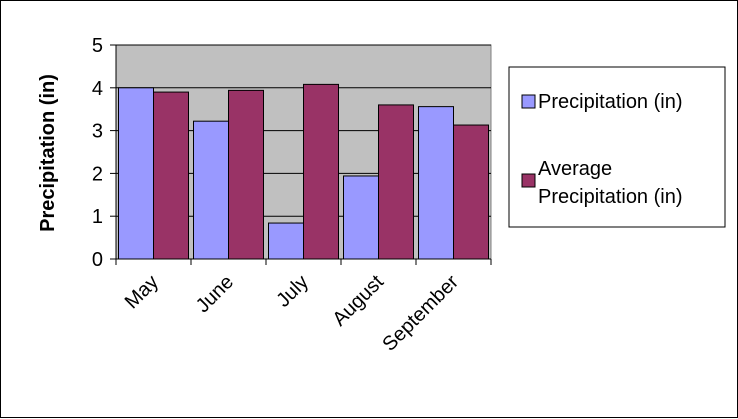 The image size is (738, 419). What do you see at coordinates (358, 301) in the screenshot?
I see `x-tick-label-august: August` at bounding box center [358, 301].